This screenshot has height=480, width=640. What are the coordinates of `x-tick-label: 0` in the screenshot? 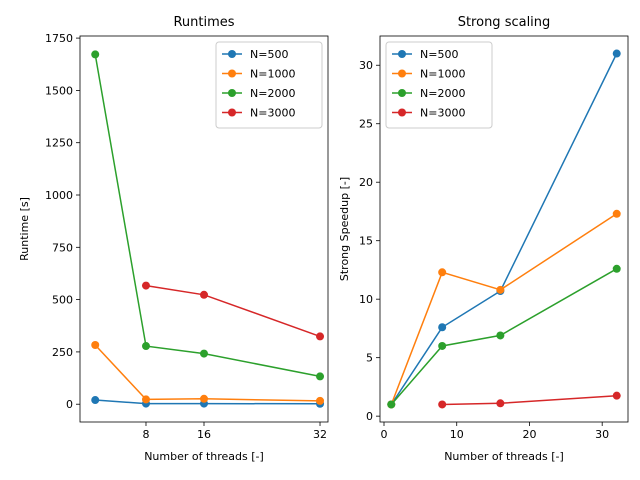 It's located at (384, 434).